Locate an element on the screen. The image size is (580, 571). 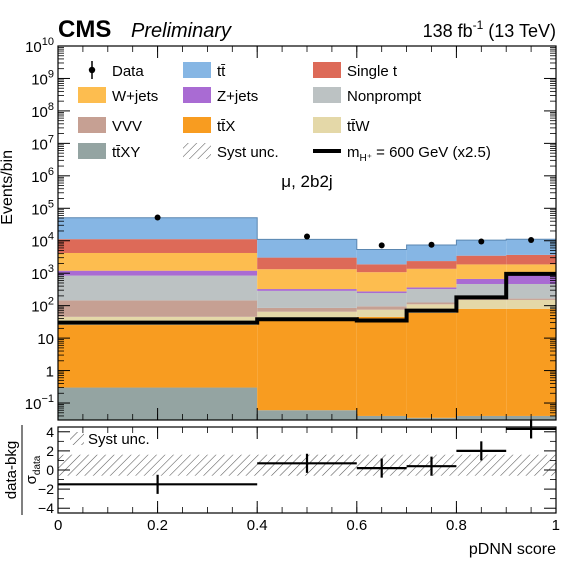
legend-label-2: Single t is located at coordinates (372, 71).